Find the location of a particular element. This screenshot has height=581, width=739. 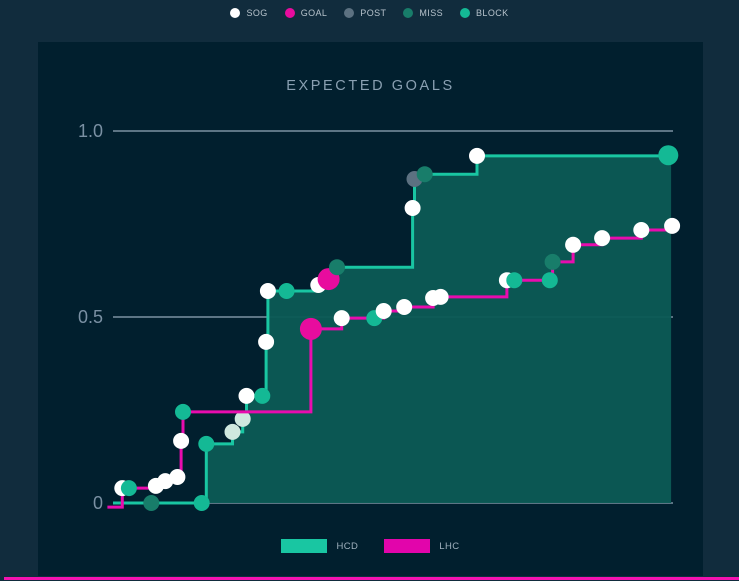

team-legend-label: LHC is located at coordinates (449, 546).